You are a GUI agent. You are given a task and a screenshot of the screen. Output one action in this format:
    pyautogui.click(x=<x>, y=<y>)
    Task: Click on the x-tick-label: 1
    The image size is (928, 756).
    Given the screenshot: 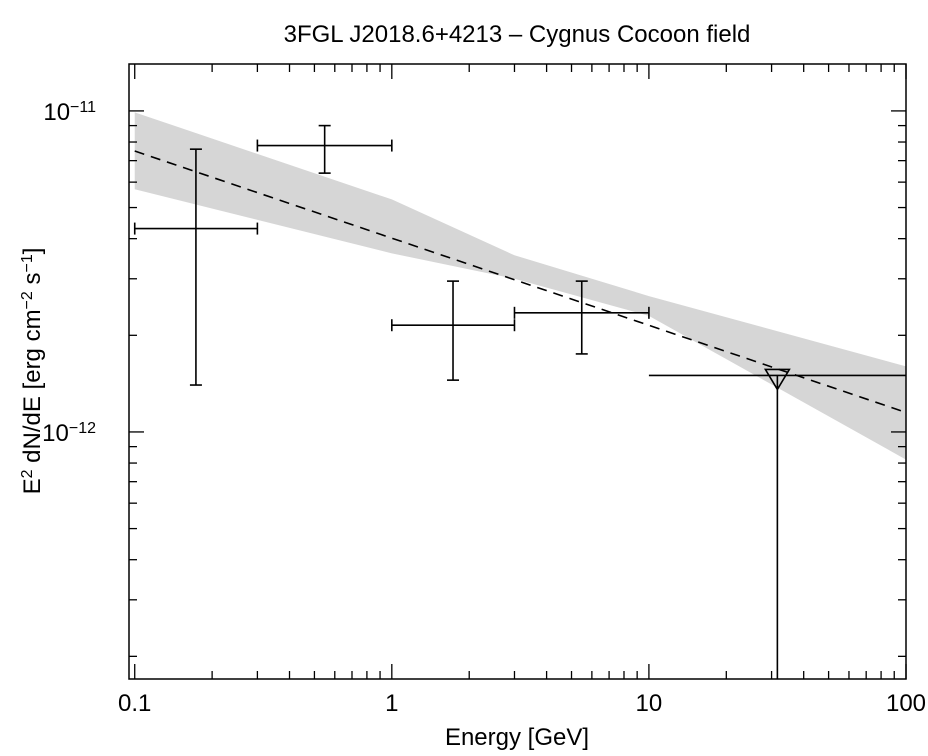 What is the action you would take?
    pyautogui.click(x=391, y=703)
    